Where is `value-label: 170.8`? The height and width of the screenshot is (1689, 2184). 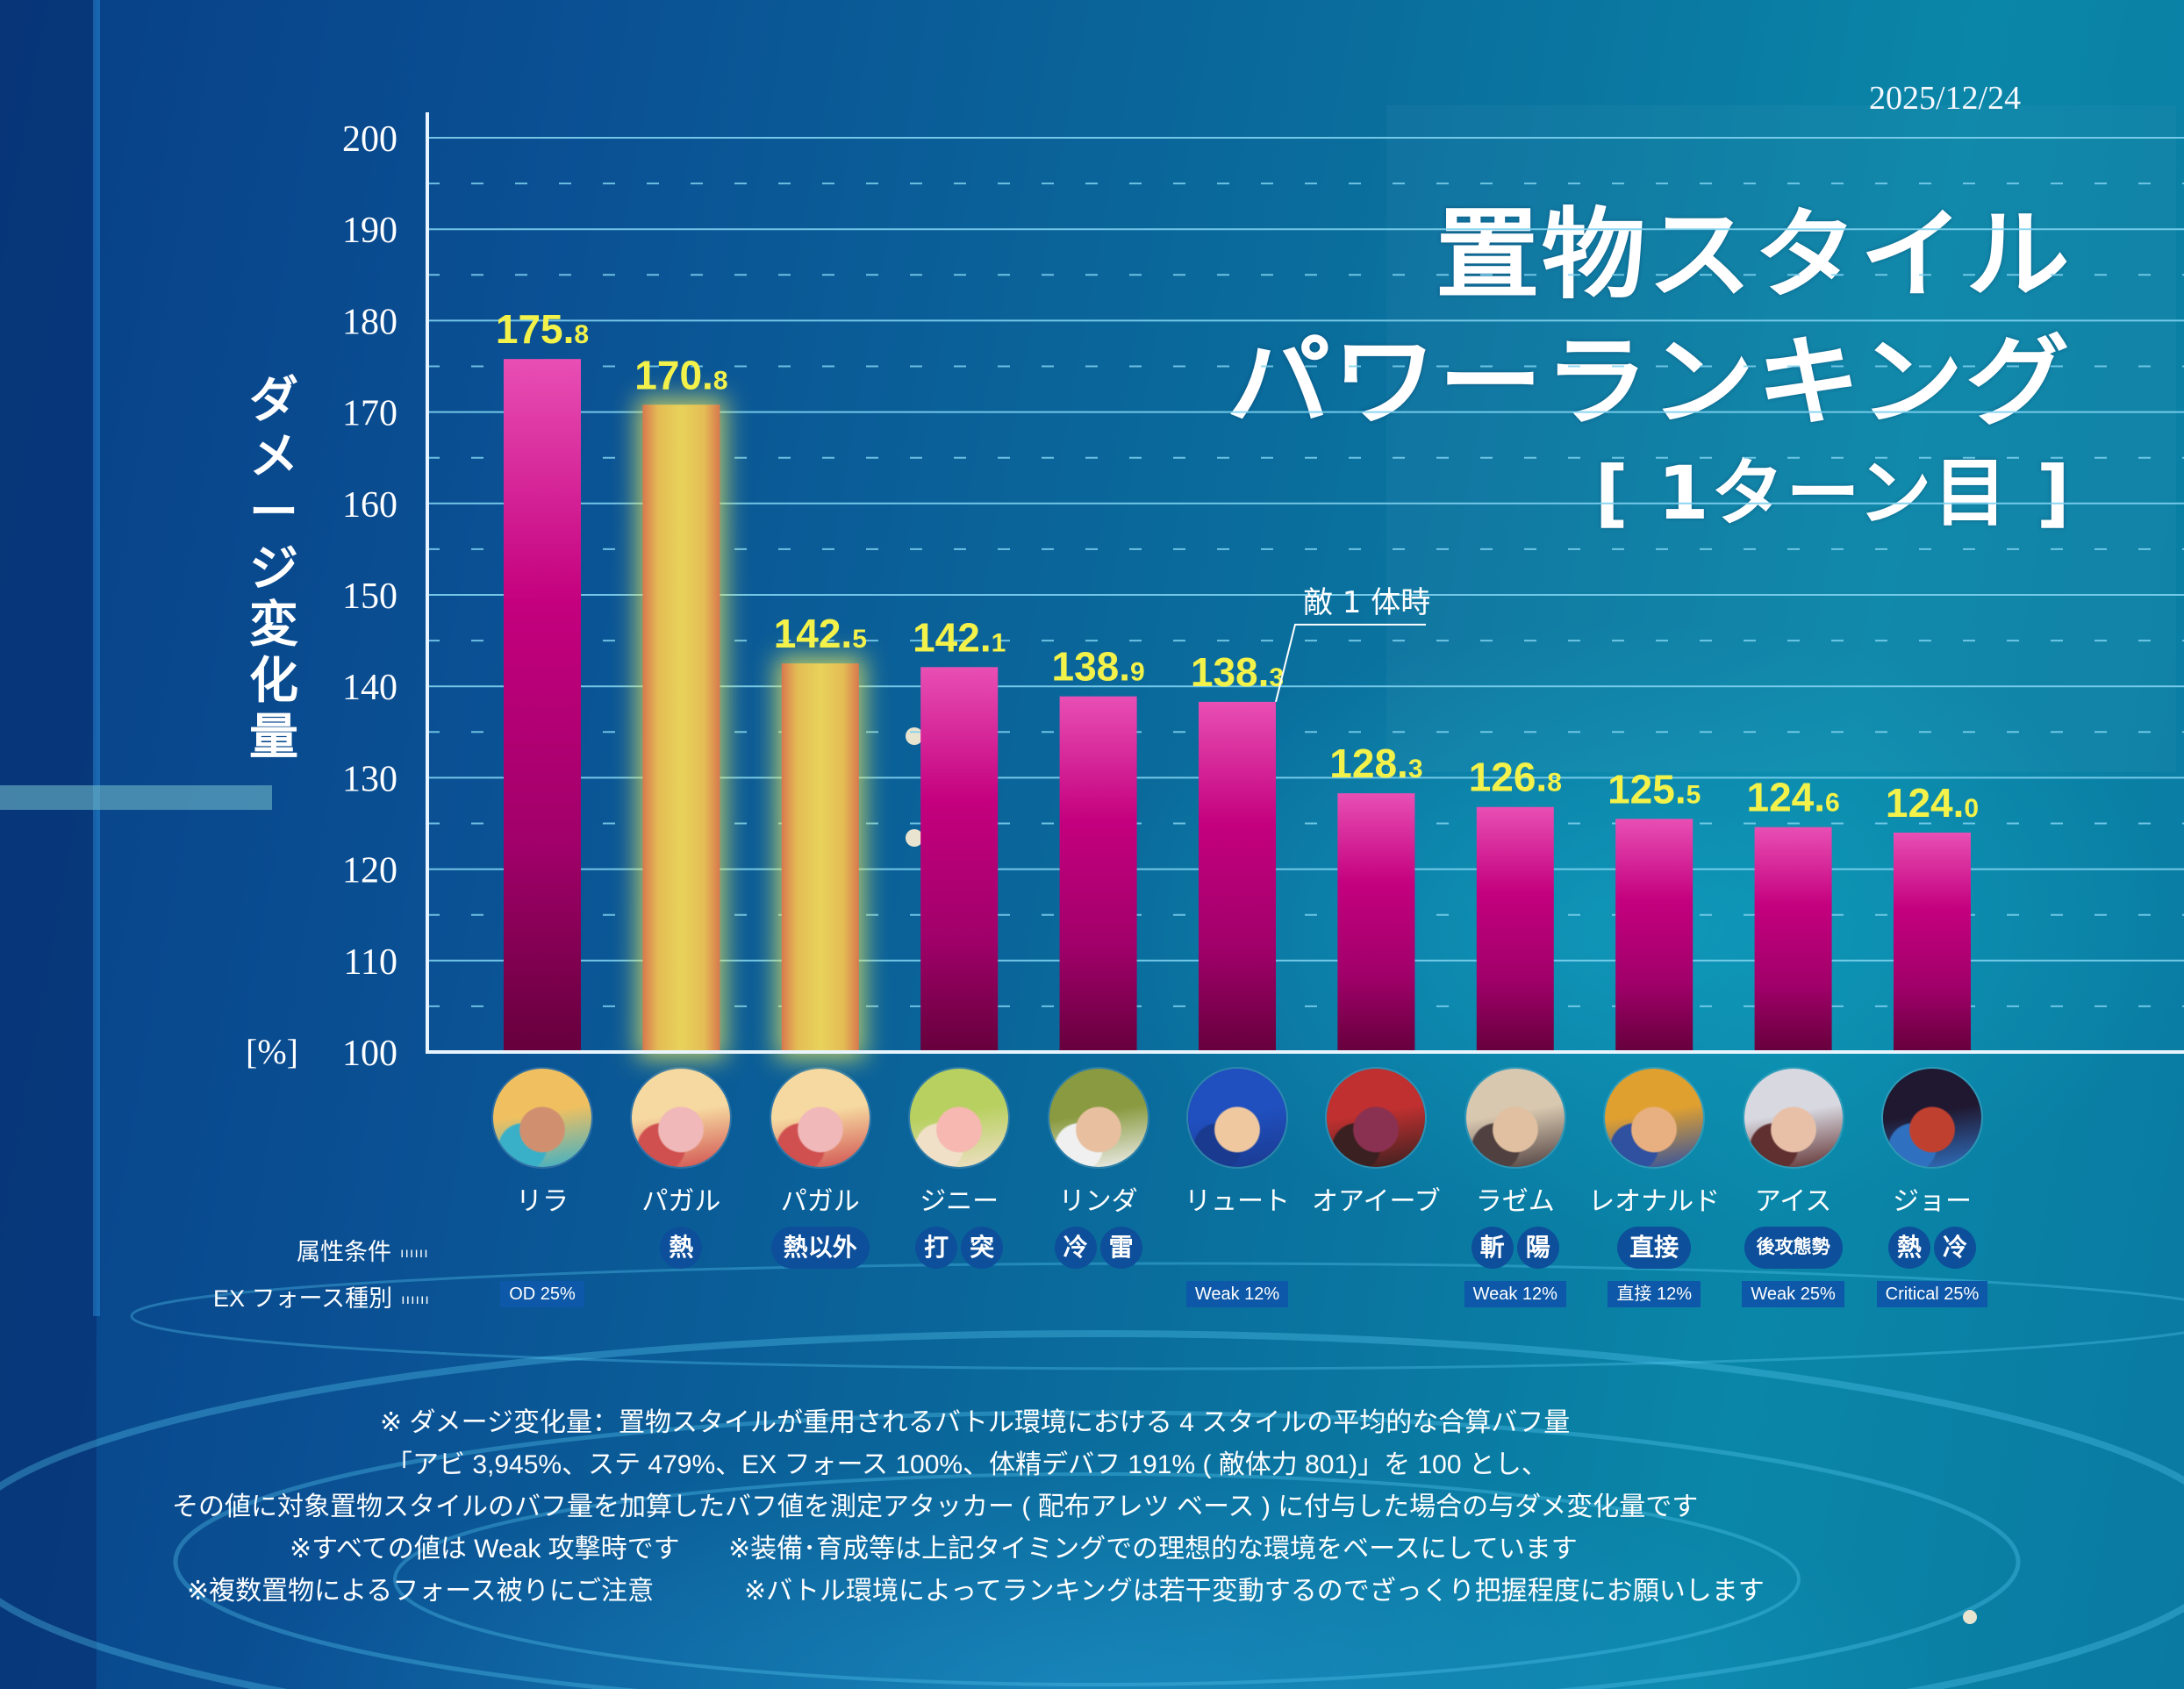 value-label: 170.8 is located at coordinates (680, 374).